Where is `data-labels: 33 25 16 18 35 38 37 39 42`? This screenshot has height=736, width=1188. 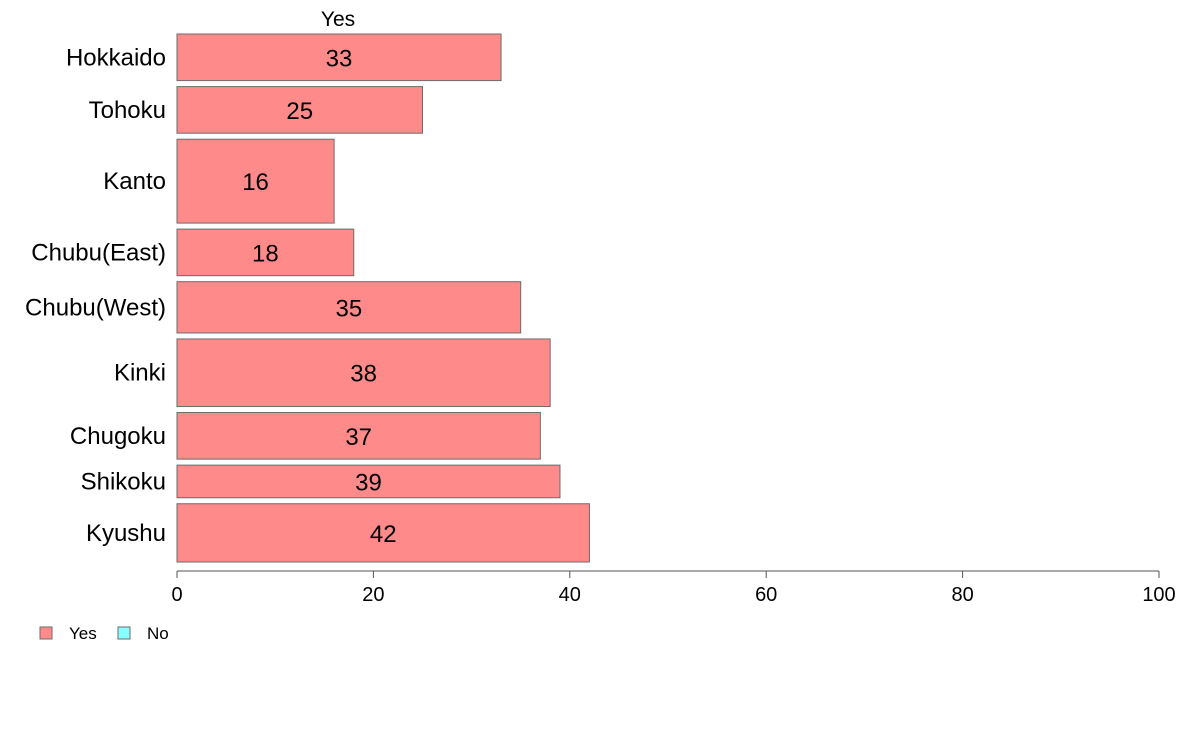
data-labels: 33 25 16 18 35 38 37 39 42 is located at coordinates (319, 296).